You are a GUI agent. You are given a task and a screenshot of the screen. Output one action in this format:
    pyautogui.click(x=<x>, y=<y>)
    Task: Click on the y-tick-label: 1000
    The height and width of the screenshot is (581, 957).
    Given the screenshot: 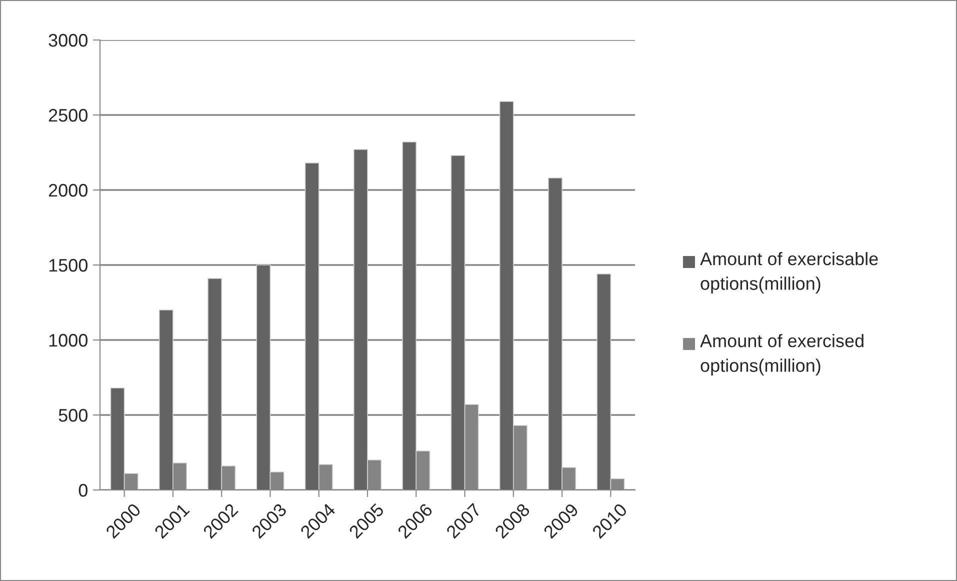 What is the action you would take?
    pyautogui.click(x=68, y=340)
    